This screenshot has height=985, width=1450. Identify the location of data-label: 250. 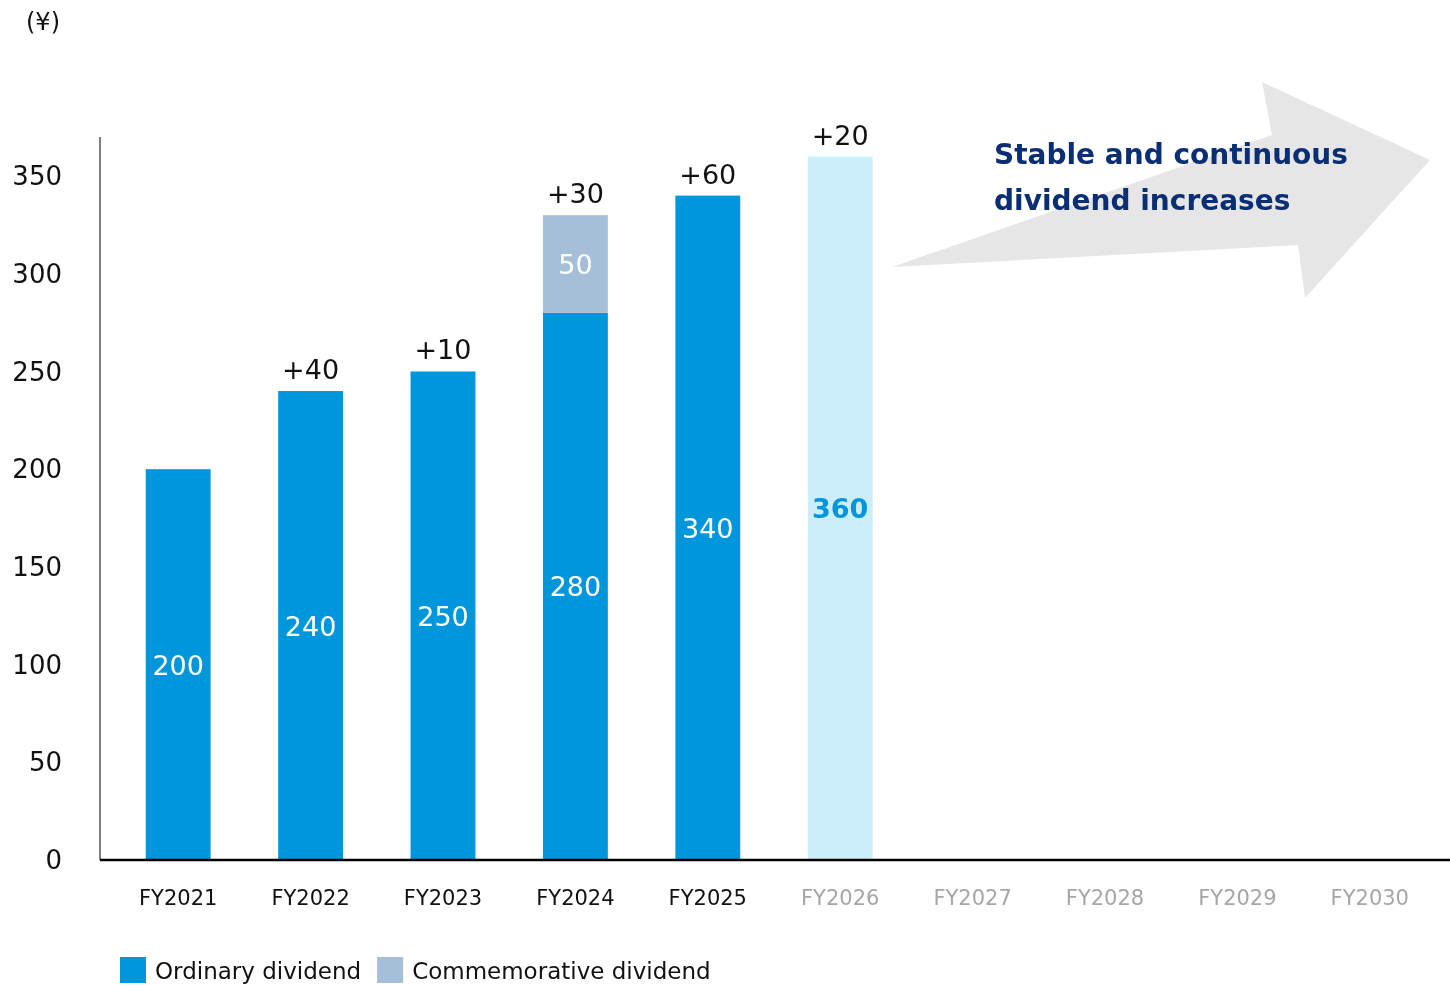
(443, 616).